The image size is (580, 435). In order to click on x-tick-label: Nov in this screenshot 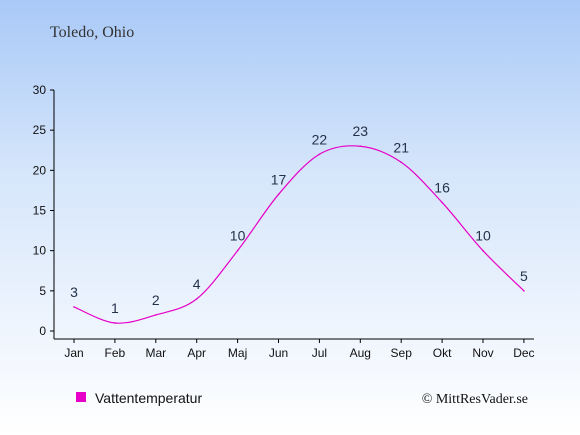, I will do `click(482, 353)`.